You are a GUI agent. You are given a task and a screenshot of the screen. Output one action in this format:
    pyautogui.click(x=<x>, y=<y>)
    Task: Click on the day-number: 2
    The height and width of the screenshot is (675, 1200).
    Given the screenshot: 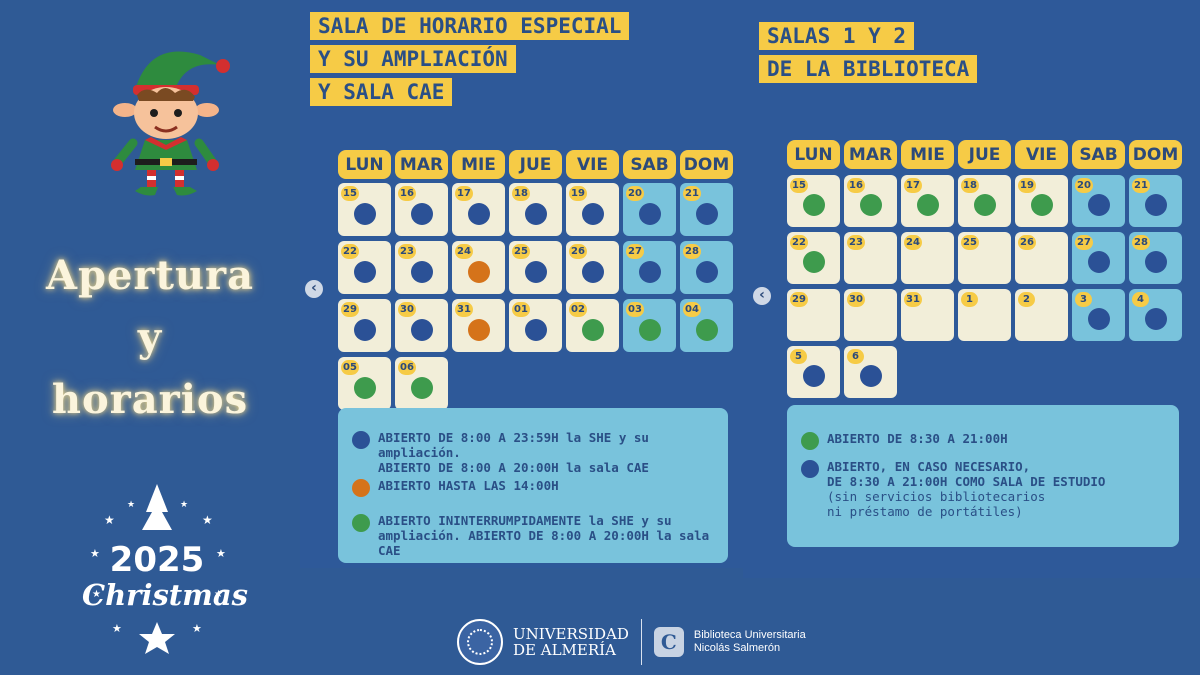 What is the action you would take?
    pyautogui.click(x=1026, y=299)
    